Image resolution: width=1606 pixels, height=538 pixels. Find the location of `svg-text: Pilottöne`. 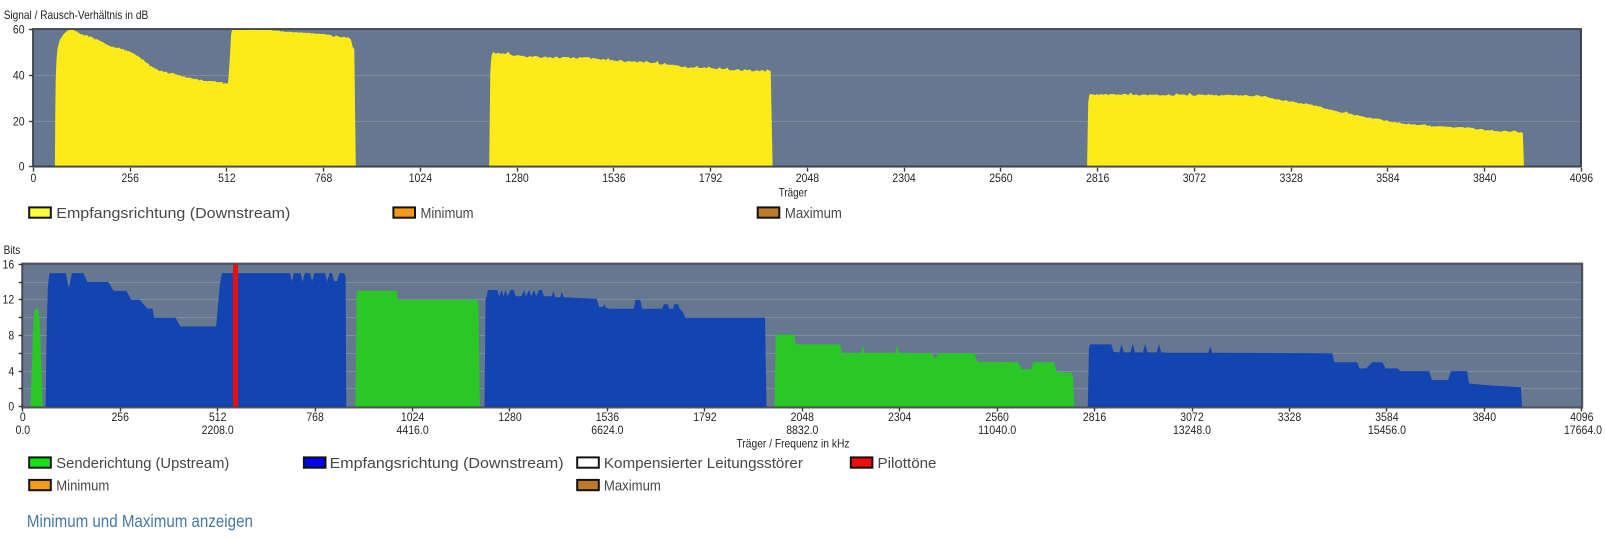

svg-text: Pilottöne is located at coordinates (907, 464).